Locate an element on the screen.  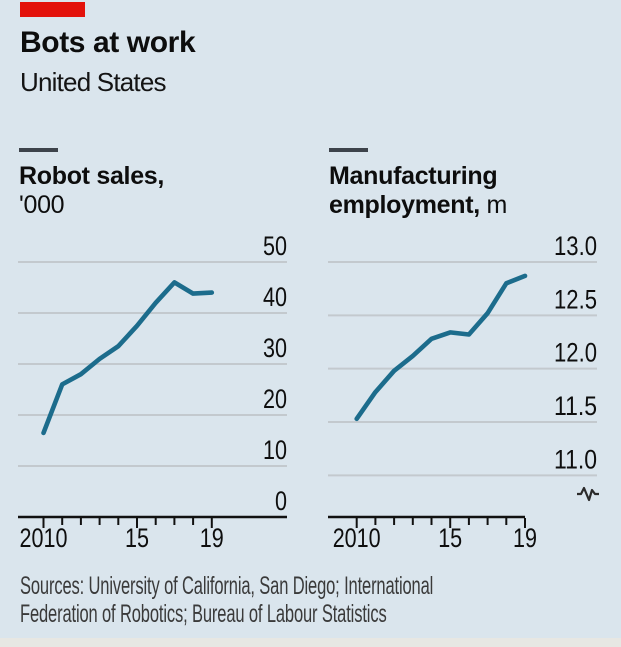
left-chart-title-line2: '000 is located at coordinates (42, 205).